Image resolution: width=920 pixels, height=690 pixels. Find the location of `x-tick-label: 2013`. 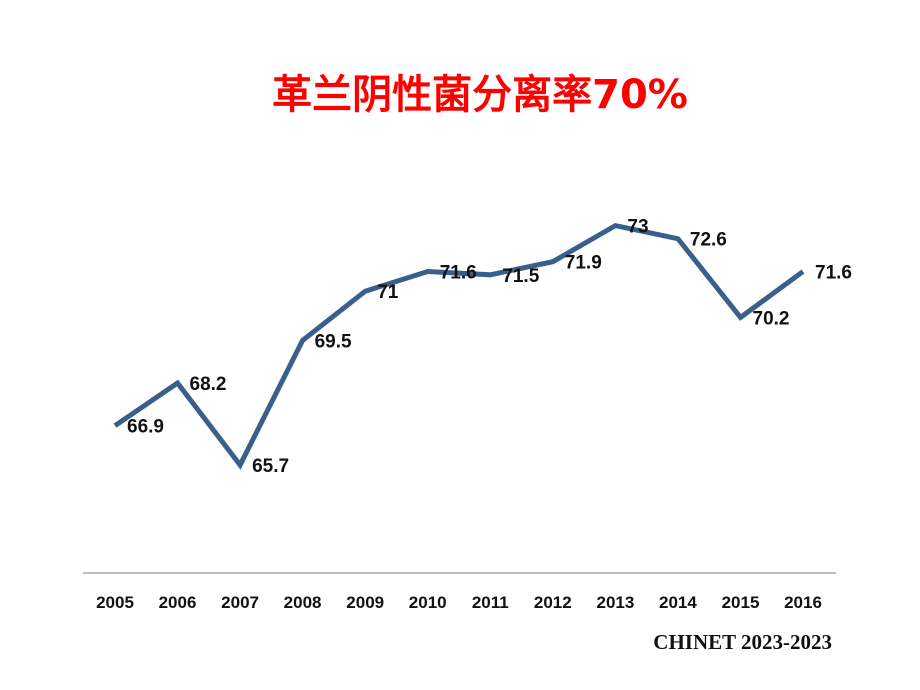

x-tick-label: 2013 is located at coordinates (615, 602).